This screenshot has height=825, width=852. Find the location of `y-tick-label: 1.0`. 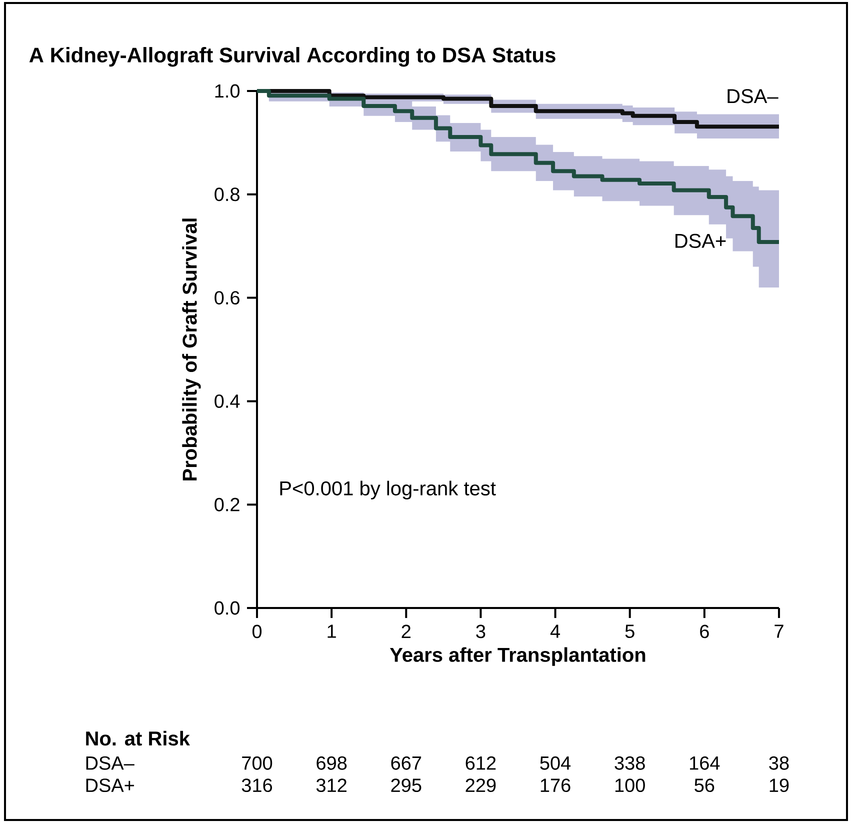

y-tick-label: 1.0 is located at coordinates (227, 91).